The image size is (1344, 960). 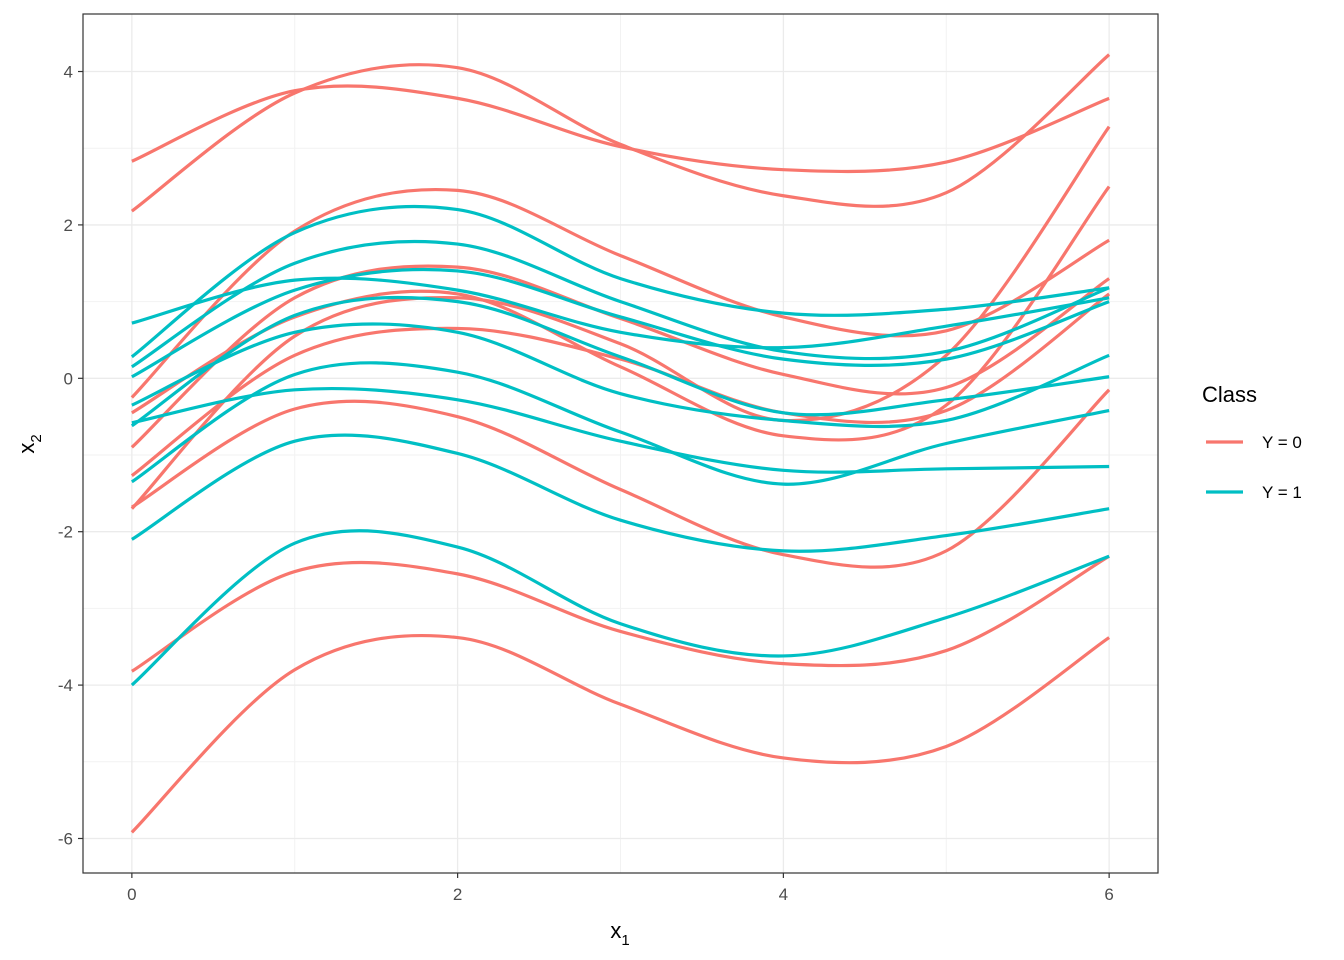 I want to click on legend: Class Y = 0 Y = 1, so click(x=1252, y=442).